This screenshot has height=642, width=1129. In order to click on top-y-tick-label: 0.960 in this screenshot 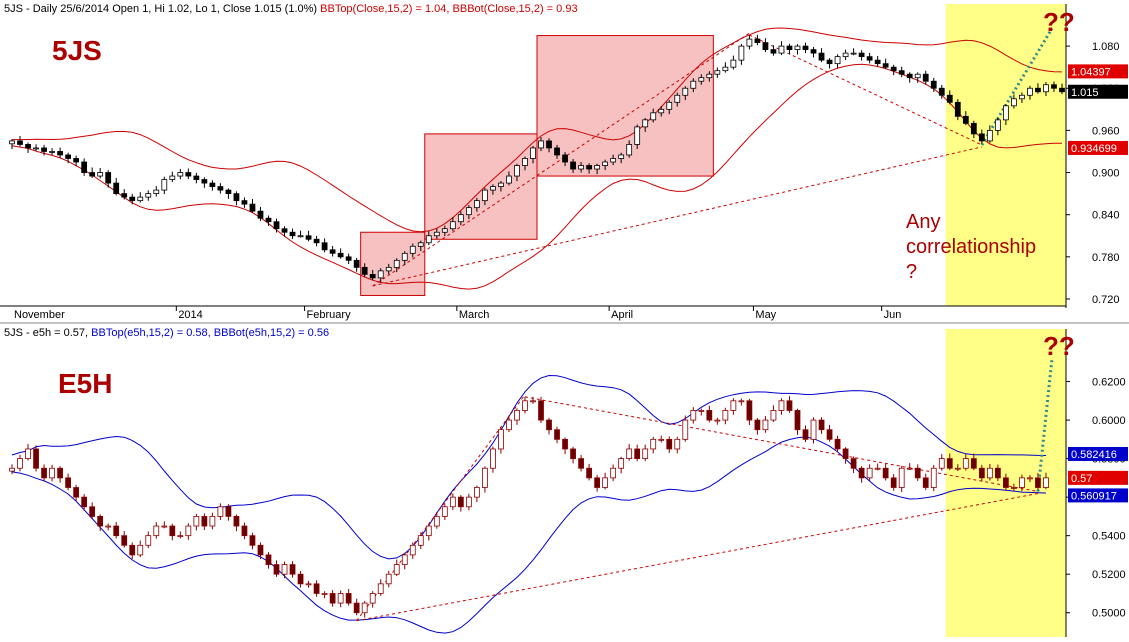, I will do `click(1106, 131)`.